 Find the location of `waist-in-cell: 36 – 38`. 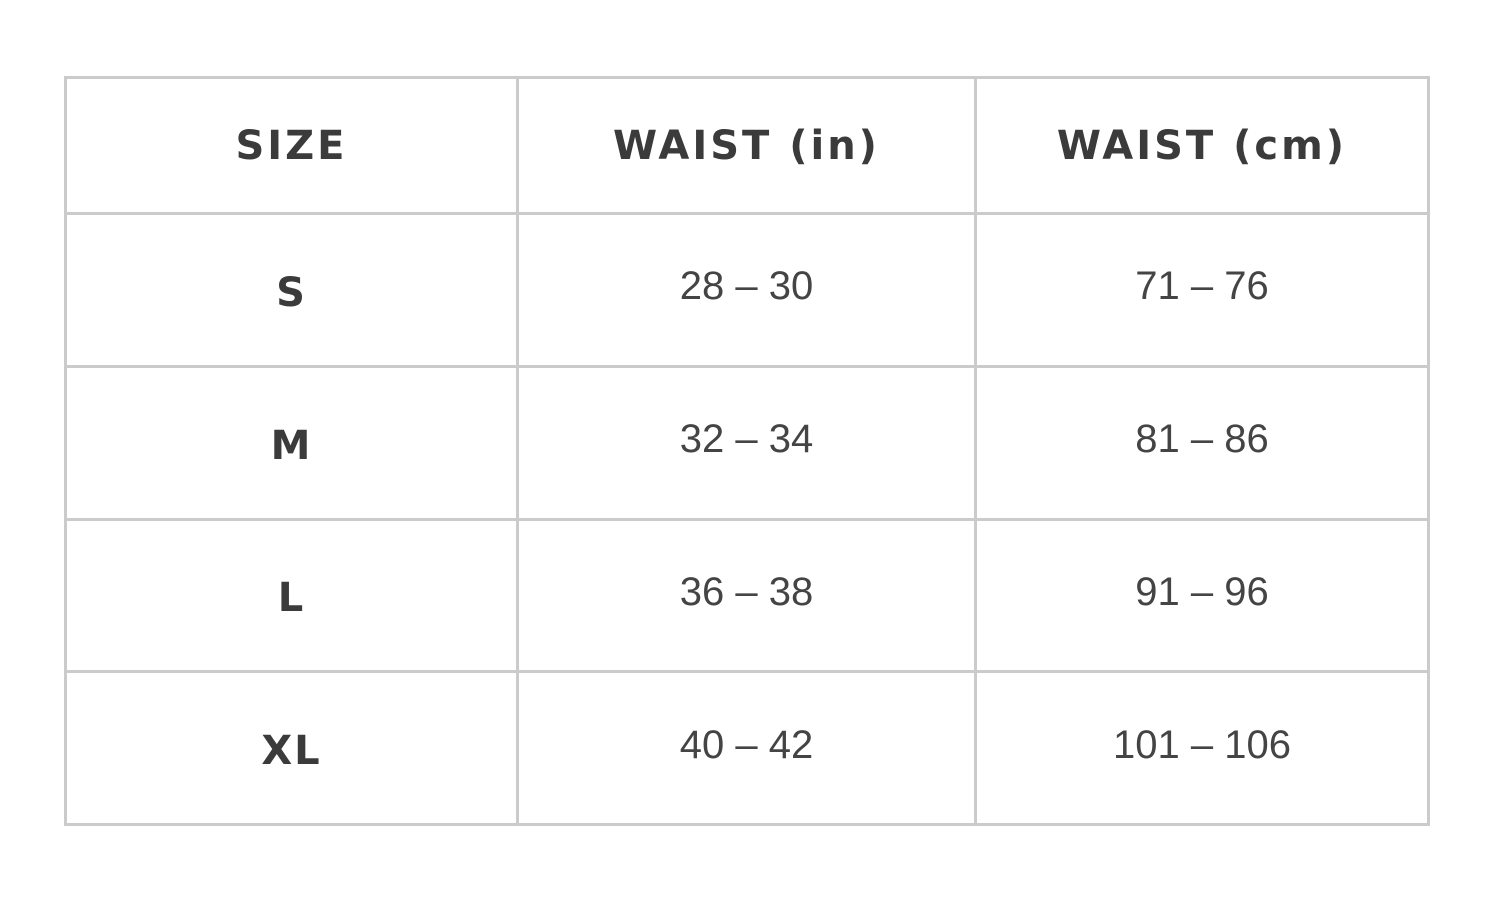

waist-in-cell: 36 – 38 is located at coordinates (746, 595).